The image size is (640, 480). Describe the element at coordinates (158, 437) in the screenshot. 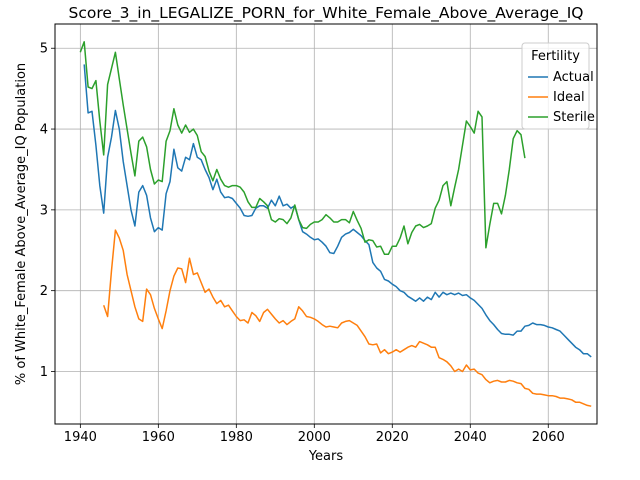

I see `x-tick-label: 1960` at that location.